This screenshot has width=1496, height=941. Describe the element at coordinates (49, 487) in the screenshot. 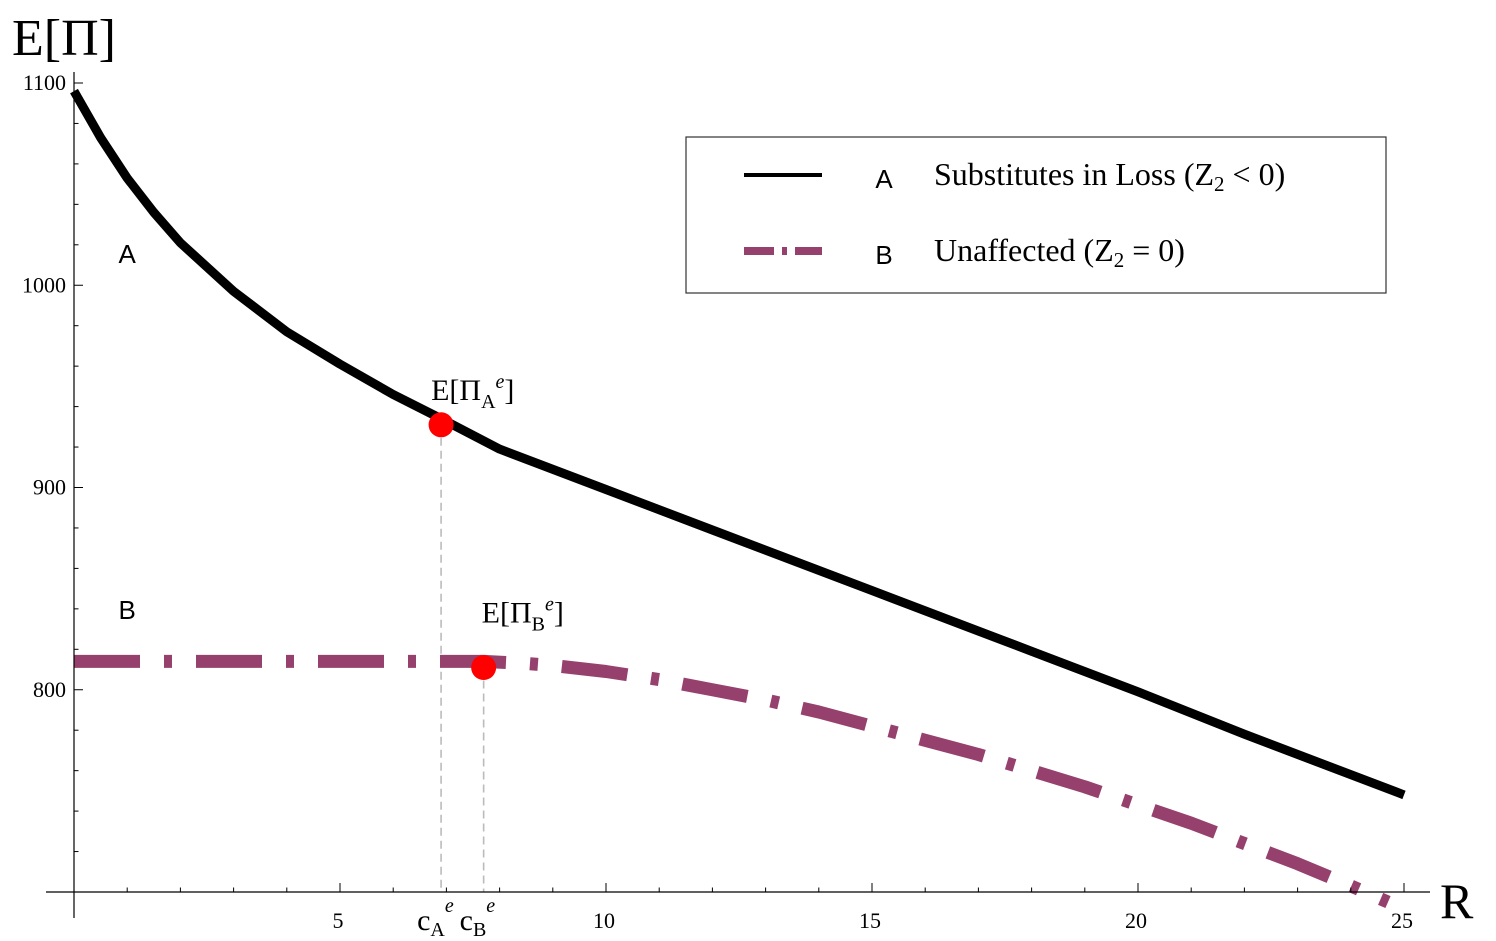

I see `y-tick-label: 900` at that location.